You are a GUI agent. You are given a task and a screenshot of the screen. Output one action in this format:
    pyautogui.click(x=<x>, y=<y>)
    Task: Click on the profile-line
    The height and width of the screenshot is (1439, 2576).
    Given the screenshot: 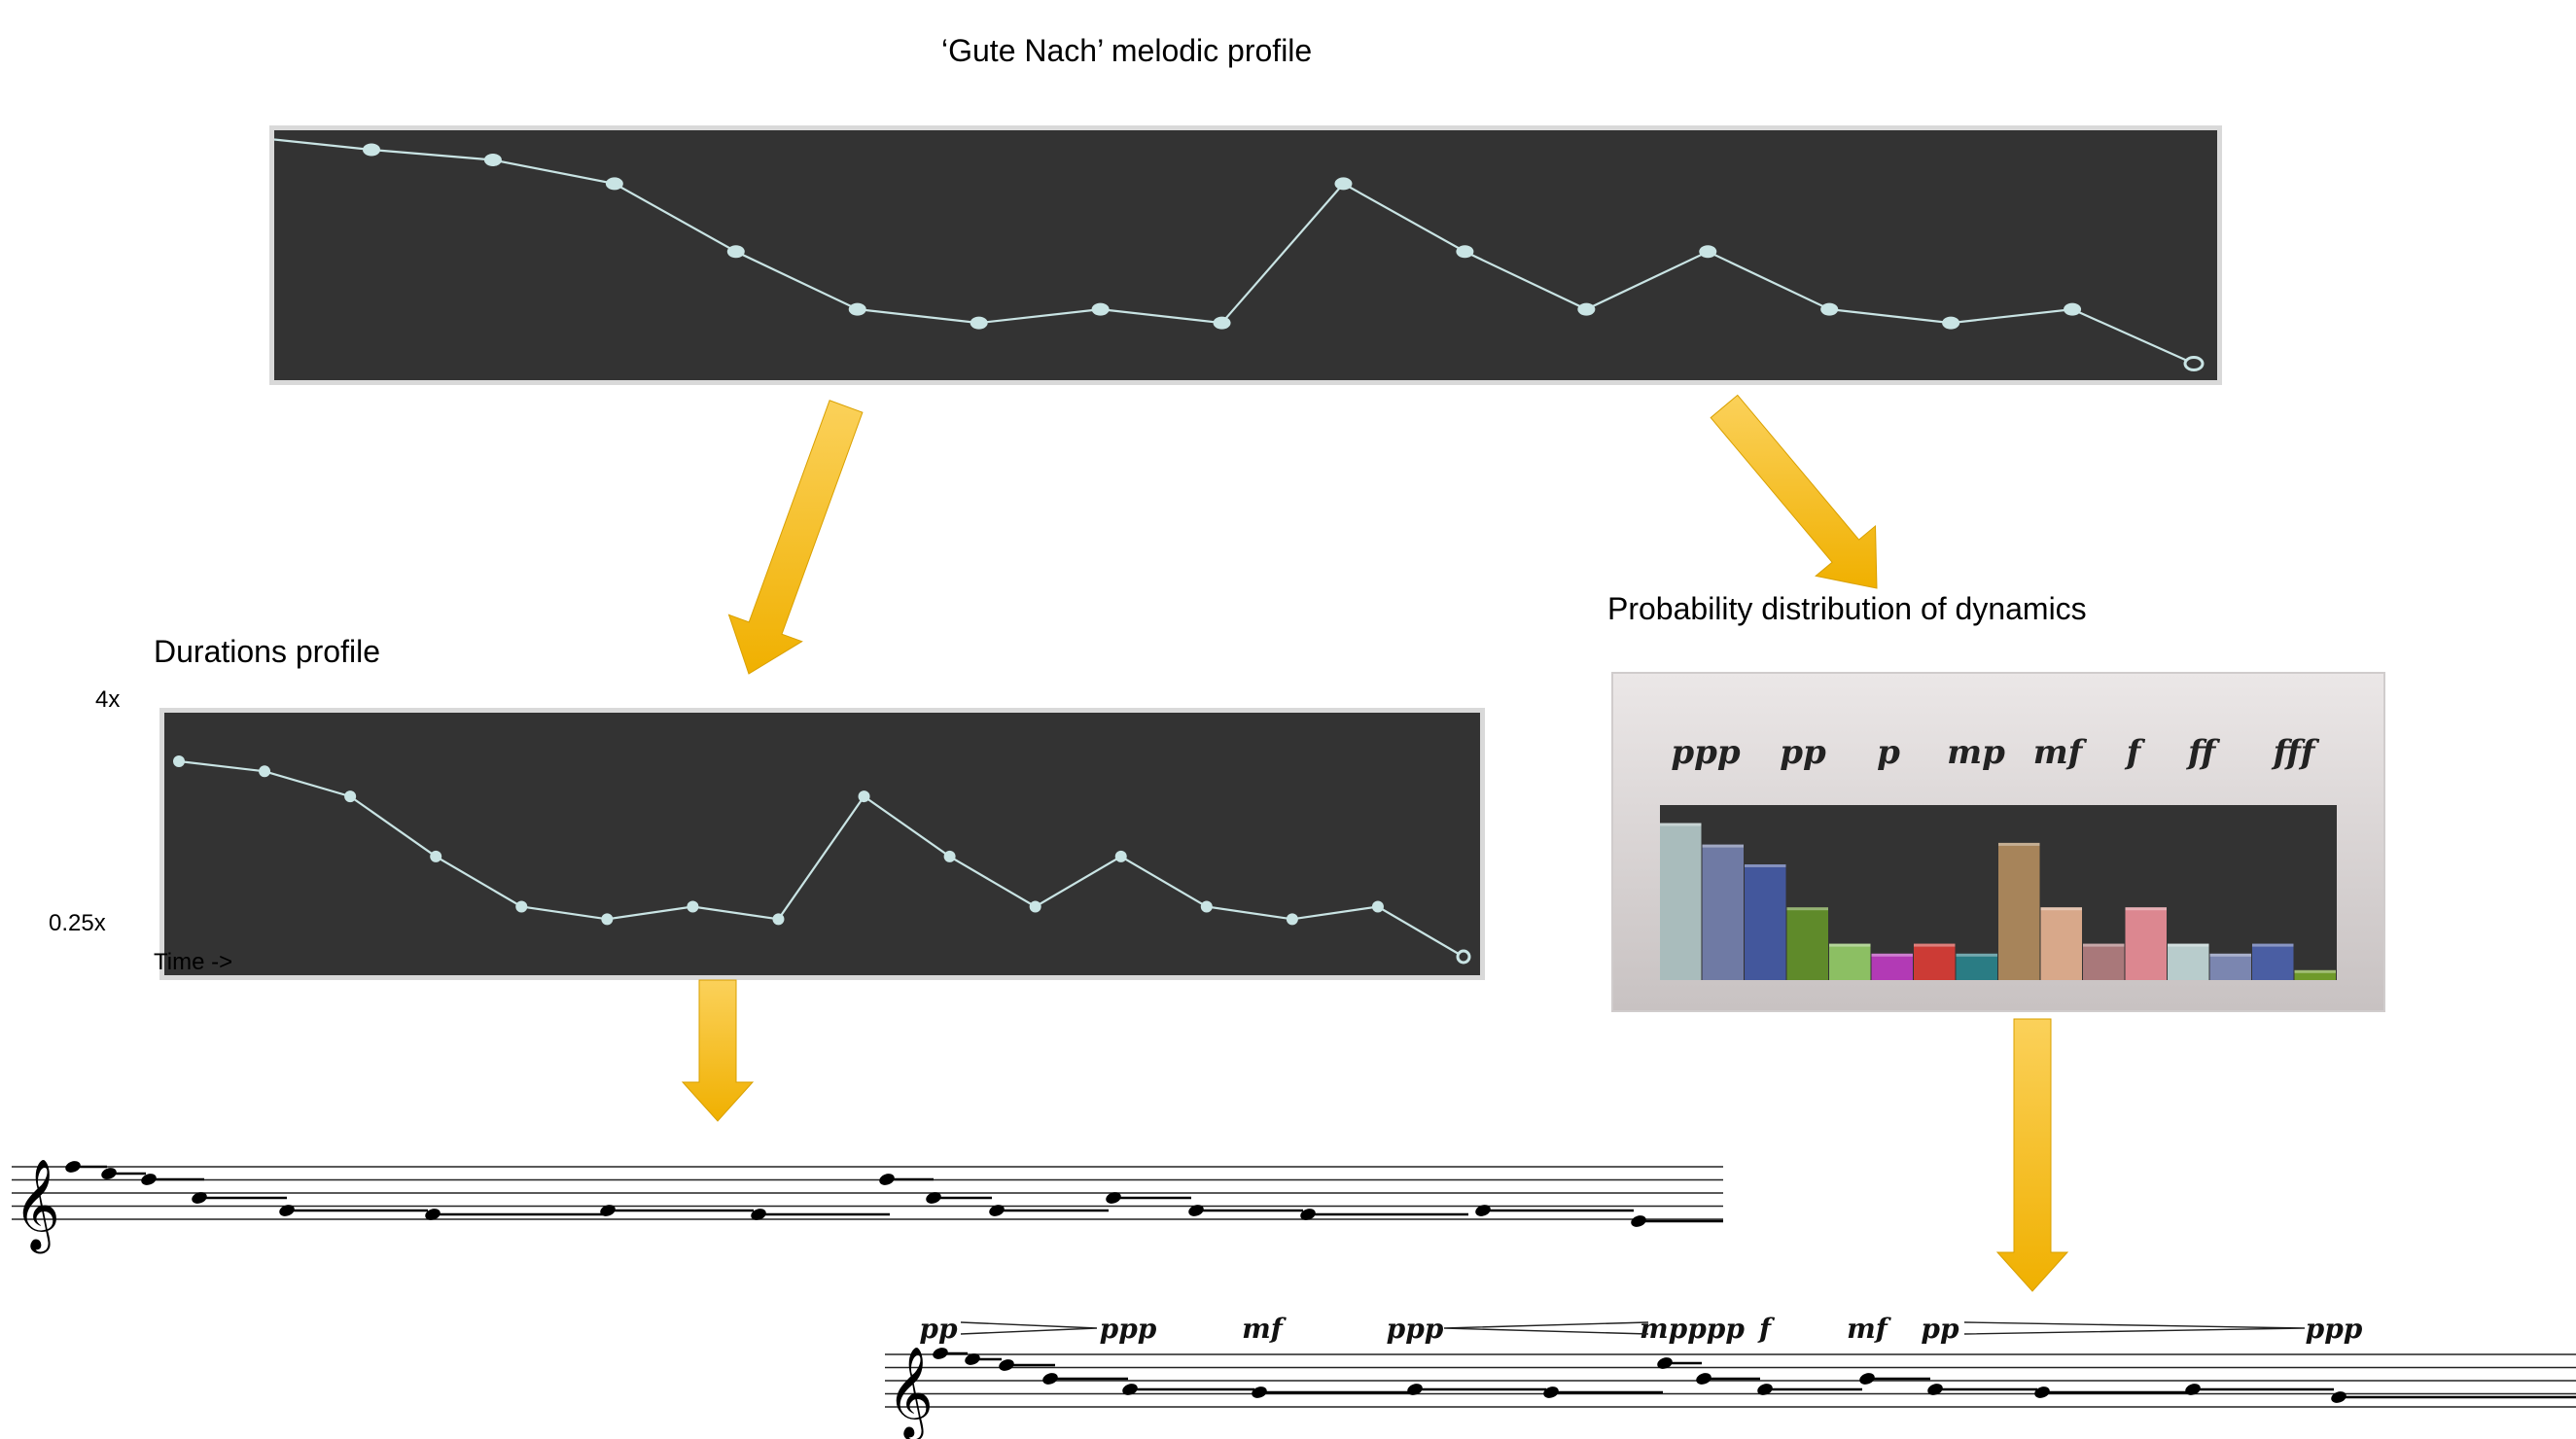 What is the action you would take?
    pyautogui.click(x=821, y=859)
    